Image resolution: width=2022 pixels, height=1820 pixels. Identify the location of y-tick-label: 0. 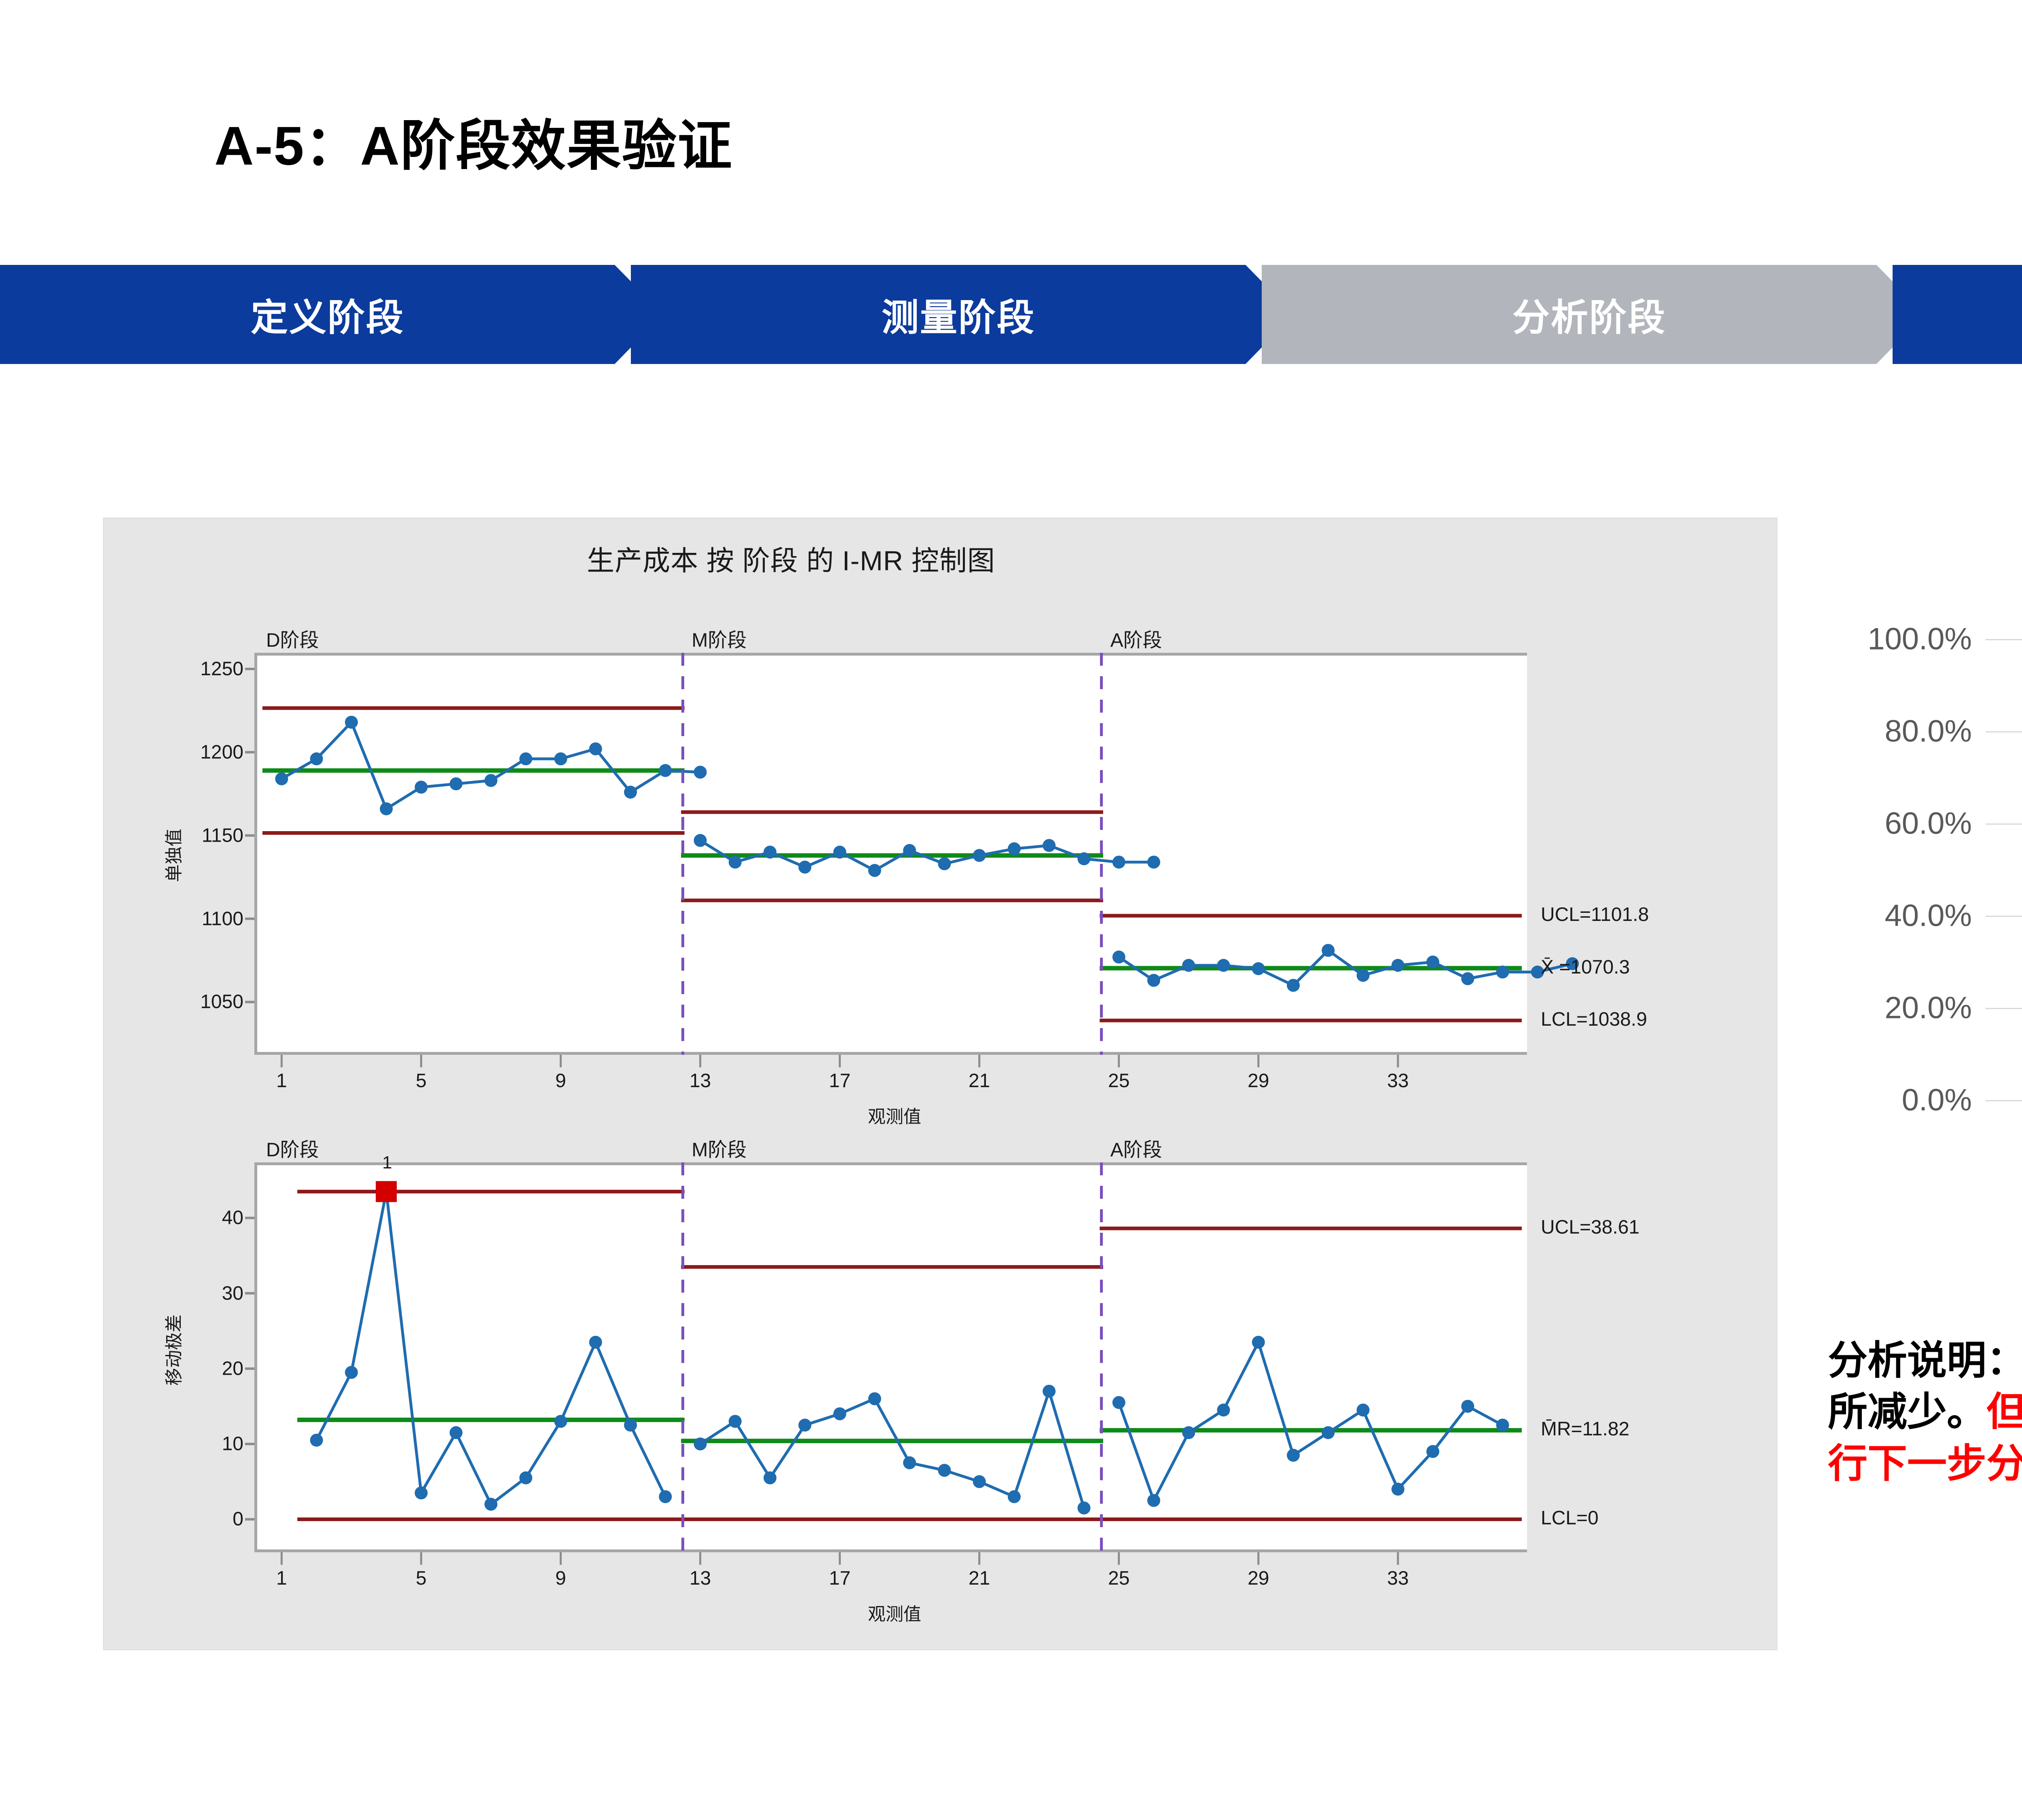
(238, 1519).